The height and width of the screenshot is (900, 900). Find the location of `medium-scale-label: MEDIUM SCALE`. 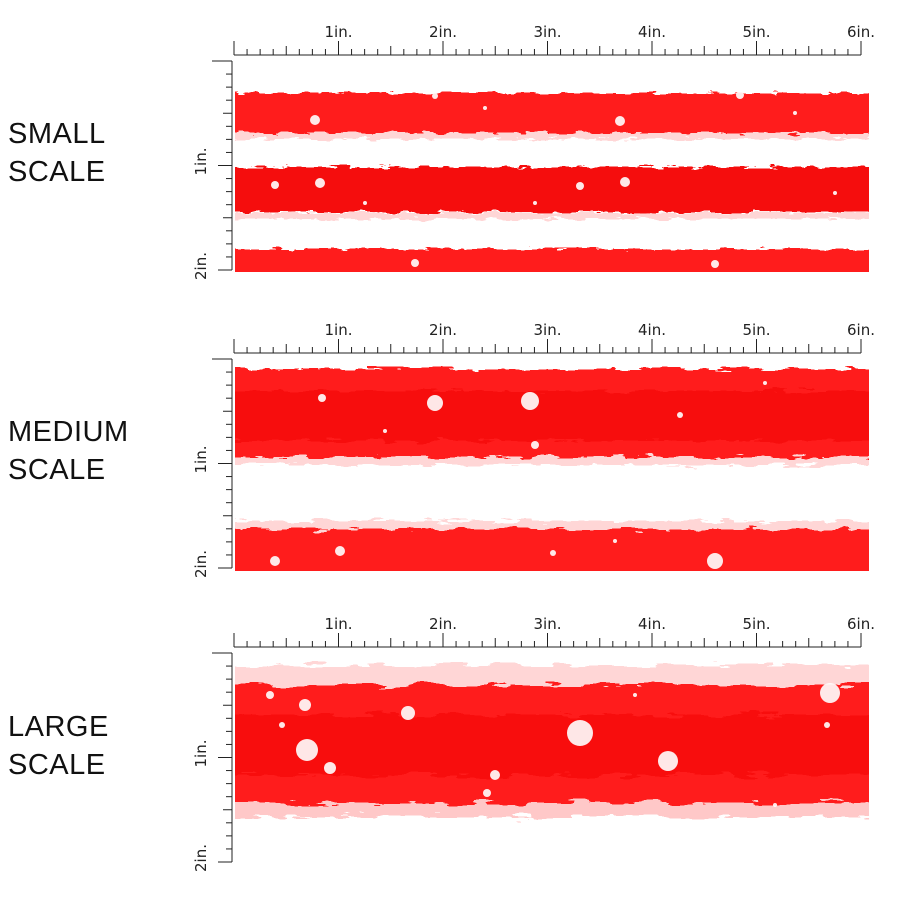

medium-scale-label: MEDIUM SCALE is located at coordinates (68, 451).